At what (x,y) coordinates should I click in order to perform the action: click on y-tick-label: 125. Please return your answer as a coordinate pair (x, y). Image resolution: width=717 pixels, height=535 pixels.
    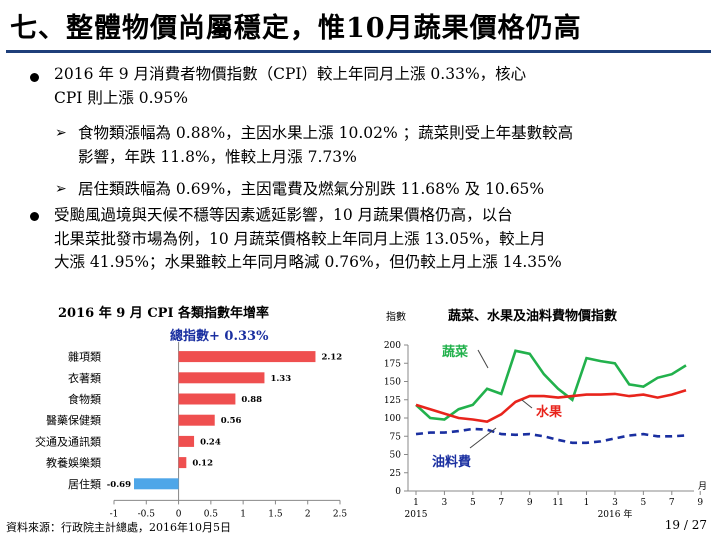
    Looking at the image, I should click on (392, 401).